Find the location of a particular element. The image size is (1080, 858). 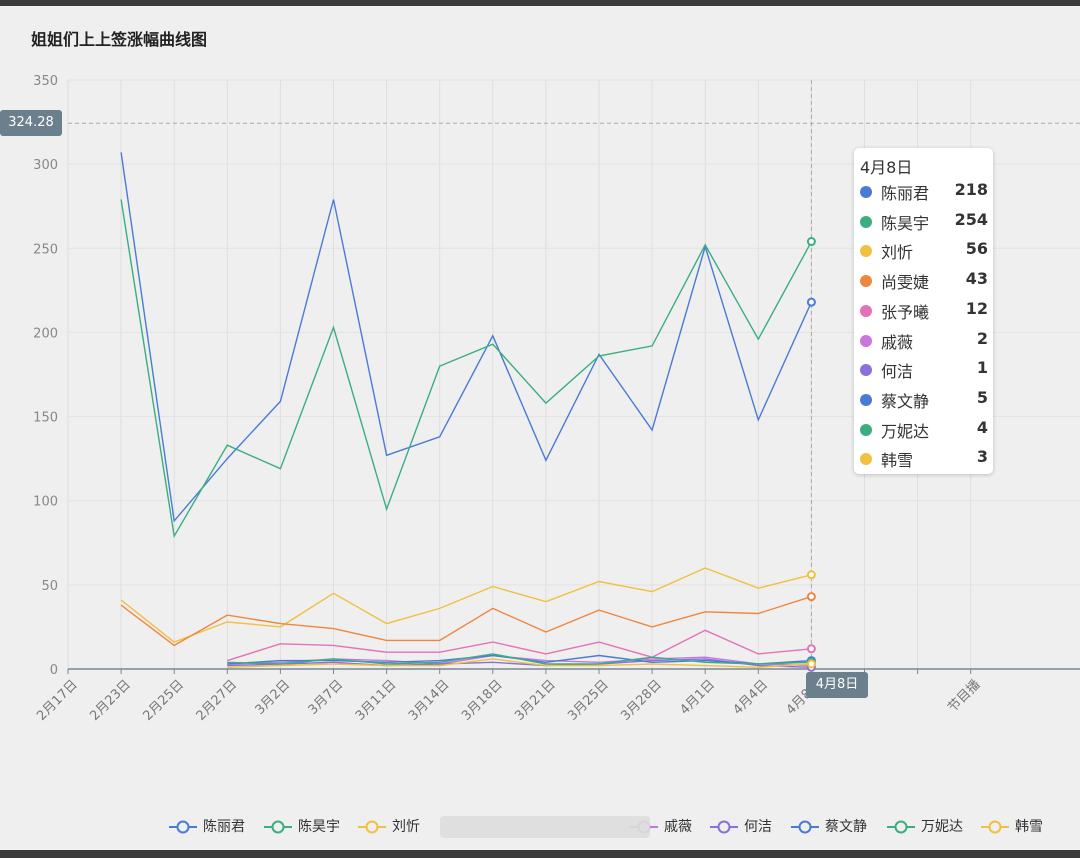

tooltip-series-name: 陈昊宇 is located at coordinates (905, 223).